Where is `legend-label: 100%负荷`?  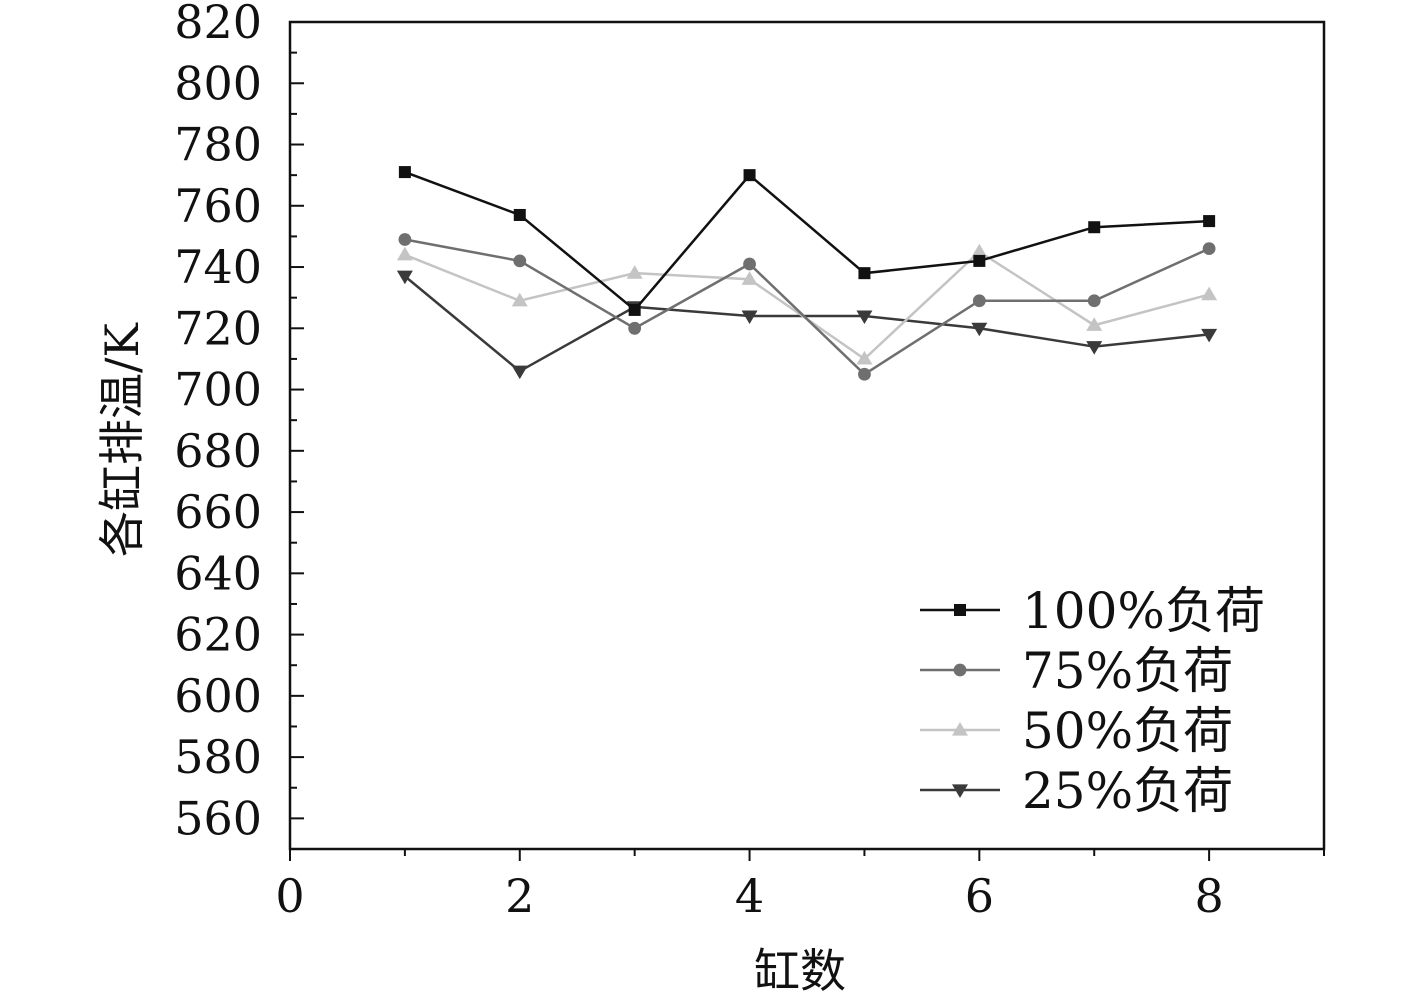 legend-label: 100%负荷 is located at coordinates (1143, 611).